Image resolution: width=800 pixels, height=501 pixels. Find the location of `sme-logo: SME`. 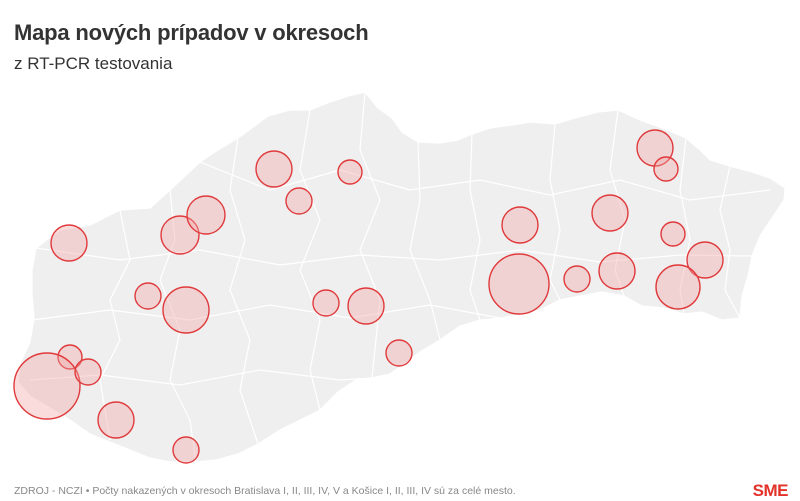

sme-logo: SME is located at coordinates (770, 490).